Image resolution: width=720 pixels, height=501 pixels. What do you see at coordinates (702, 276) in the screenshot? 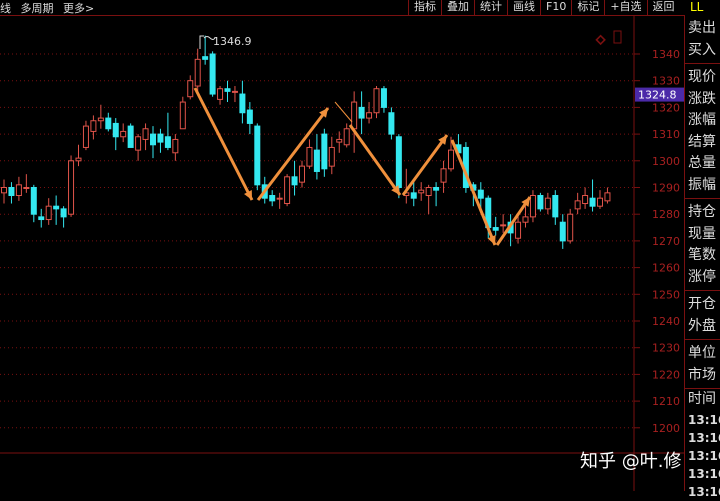
I see `panel-label: 涨停` at bounding box center [702, 276].